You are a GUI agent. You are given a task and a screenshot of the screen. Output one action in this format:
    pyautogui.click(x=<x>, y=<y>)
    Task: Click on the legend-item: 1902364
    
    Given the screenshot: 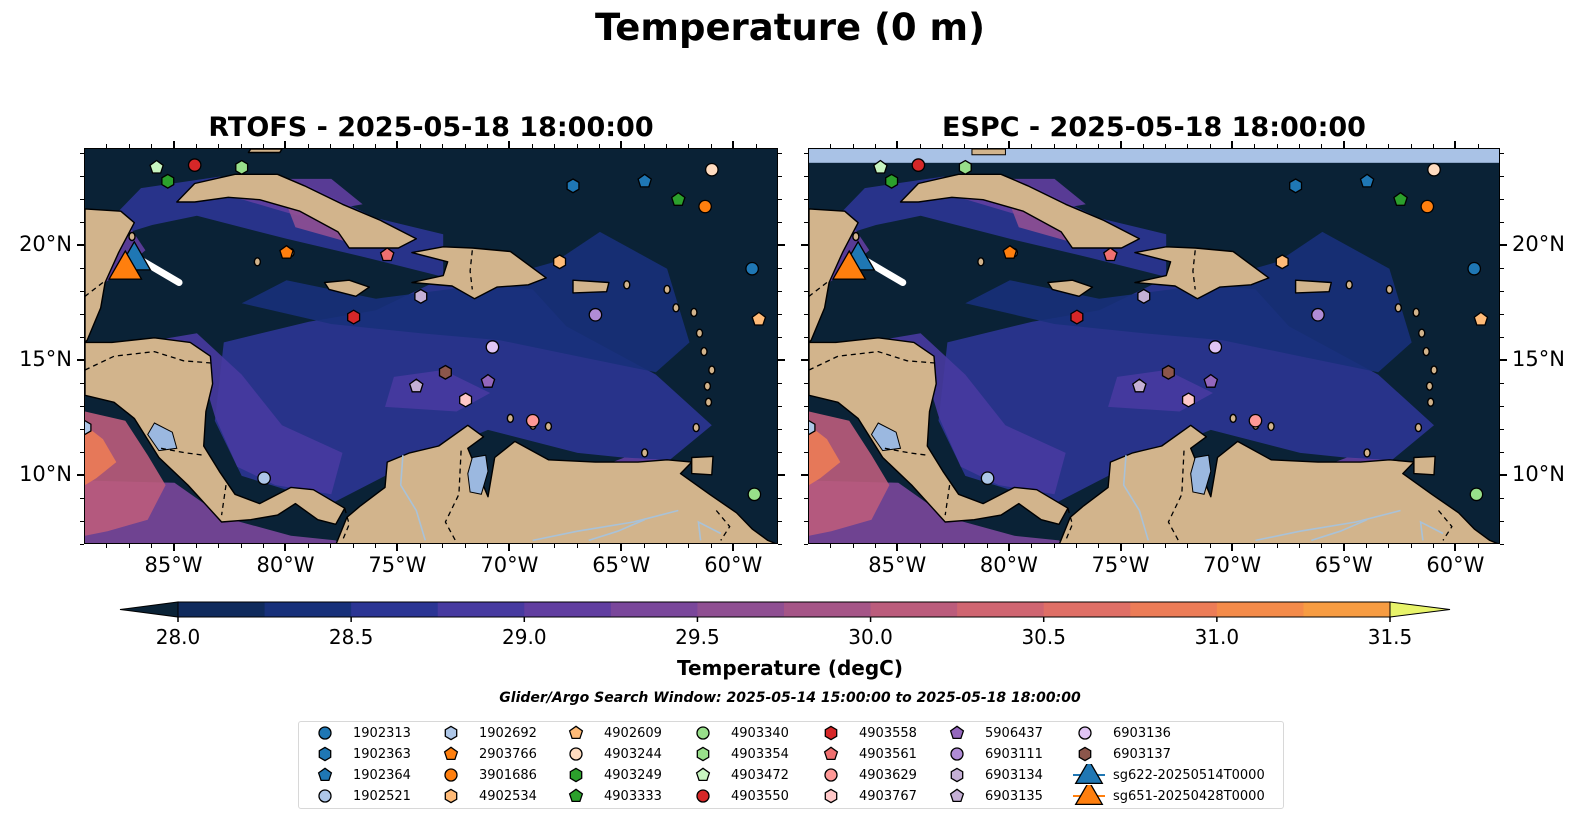 What is the action you would take?
    pyautogui.click(x=361, y=775)
    